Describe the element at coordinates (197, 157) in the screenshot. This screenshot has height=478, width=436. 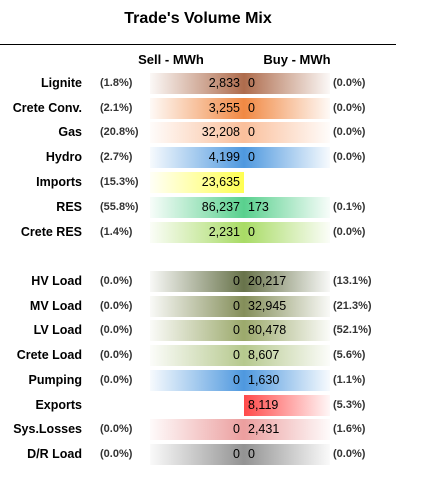
I see `sell-cell: 4,199` at that location.